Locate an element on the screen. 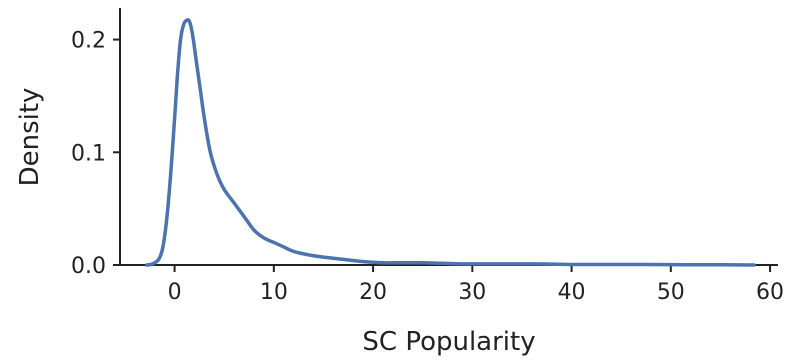 This screenshot has height=360, width=788. y-tick-label: 0.2 is located at coordinates (88, 41).